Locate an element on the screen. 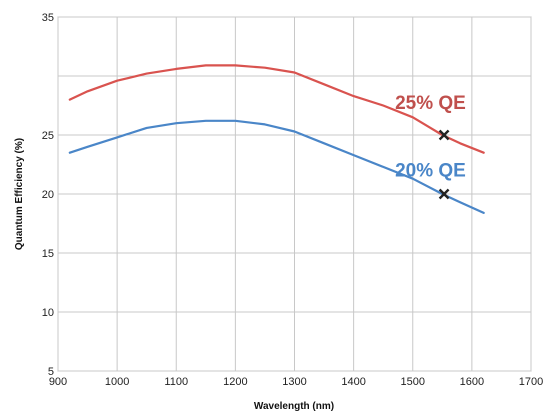 Image resolution: width=550 pixels, height=412 pixels. y-tick-label: 10 is located at coordinates (48, 313).